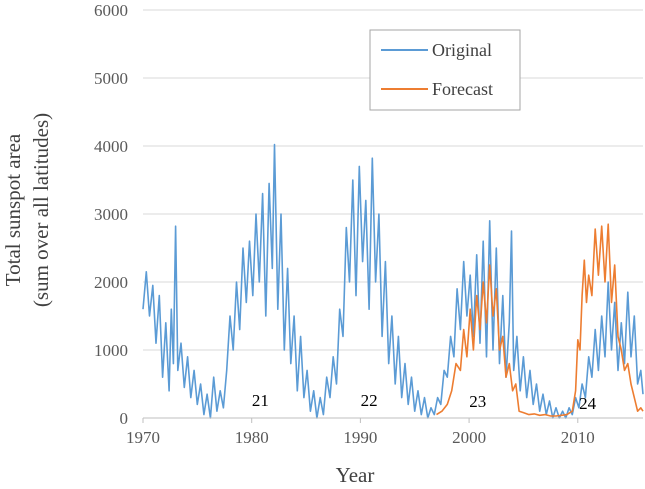  I want to click on y-axis-title-line-2: (sum over all latitudes), so click(41, 210).